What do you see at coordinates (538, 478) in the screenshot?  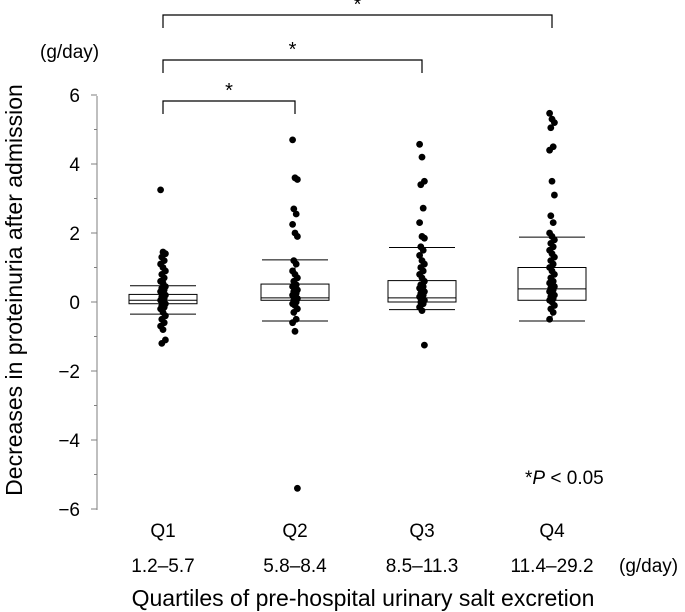 I see `note-p: P` at bounding box center [538, 478].